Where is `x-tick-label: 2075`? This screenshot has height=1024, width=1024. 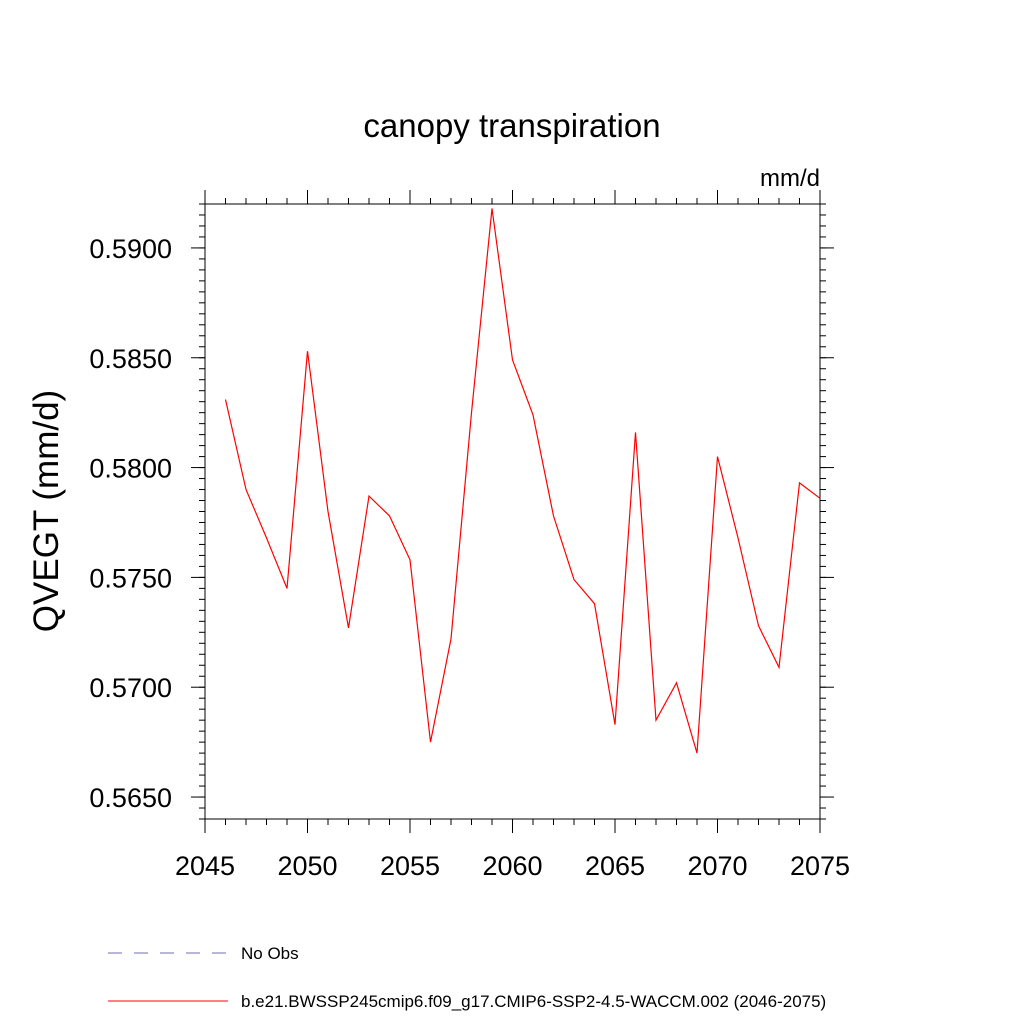 x-tick-label: 2075 is located at coordinates (820, 866).